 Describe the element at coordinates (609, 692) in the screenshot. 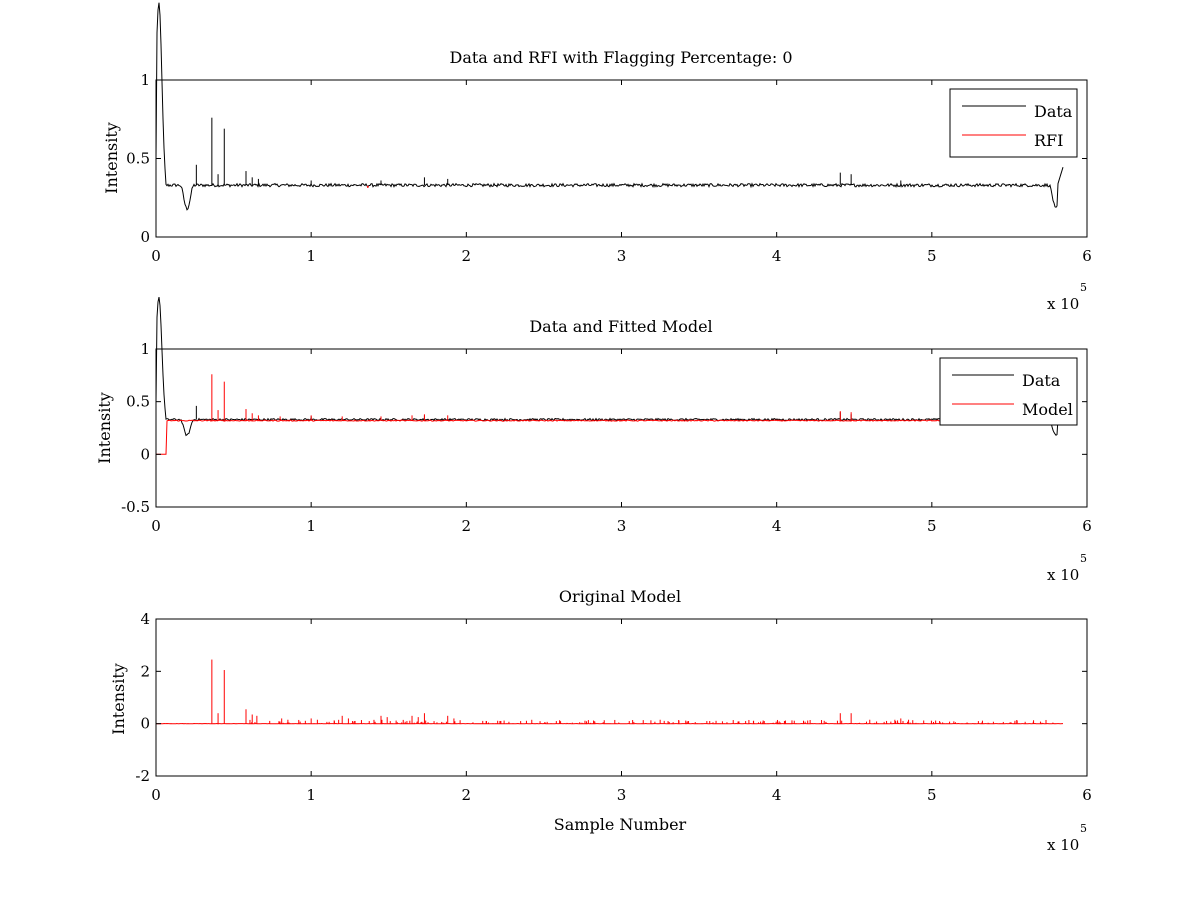

I see `panel-3-plot` at that location.